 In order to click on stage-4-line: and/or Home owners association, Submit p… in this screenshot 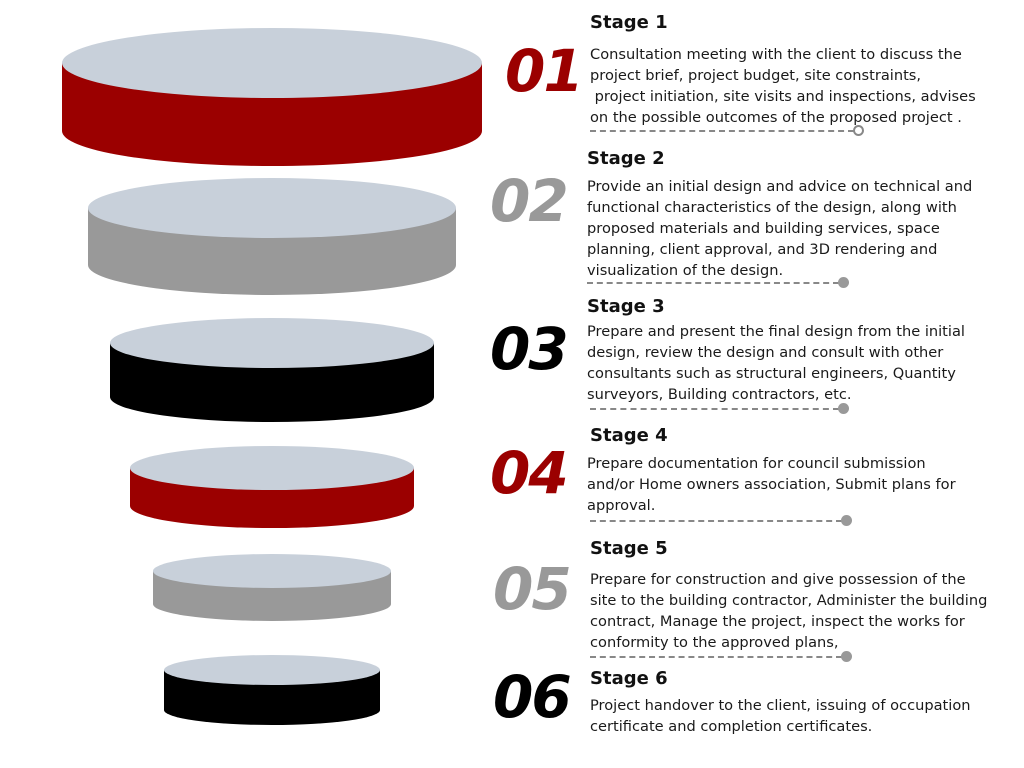, I will do `click(771, 484)`.